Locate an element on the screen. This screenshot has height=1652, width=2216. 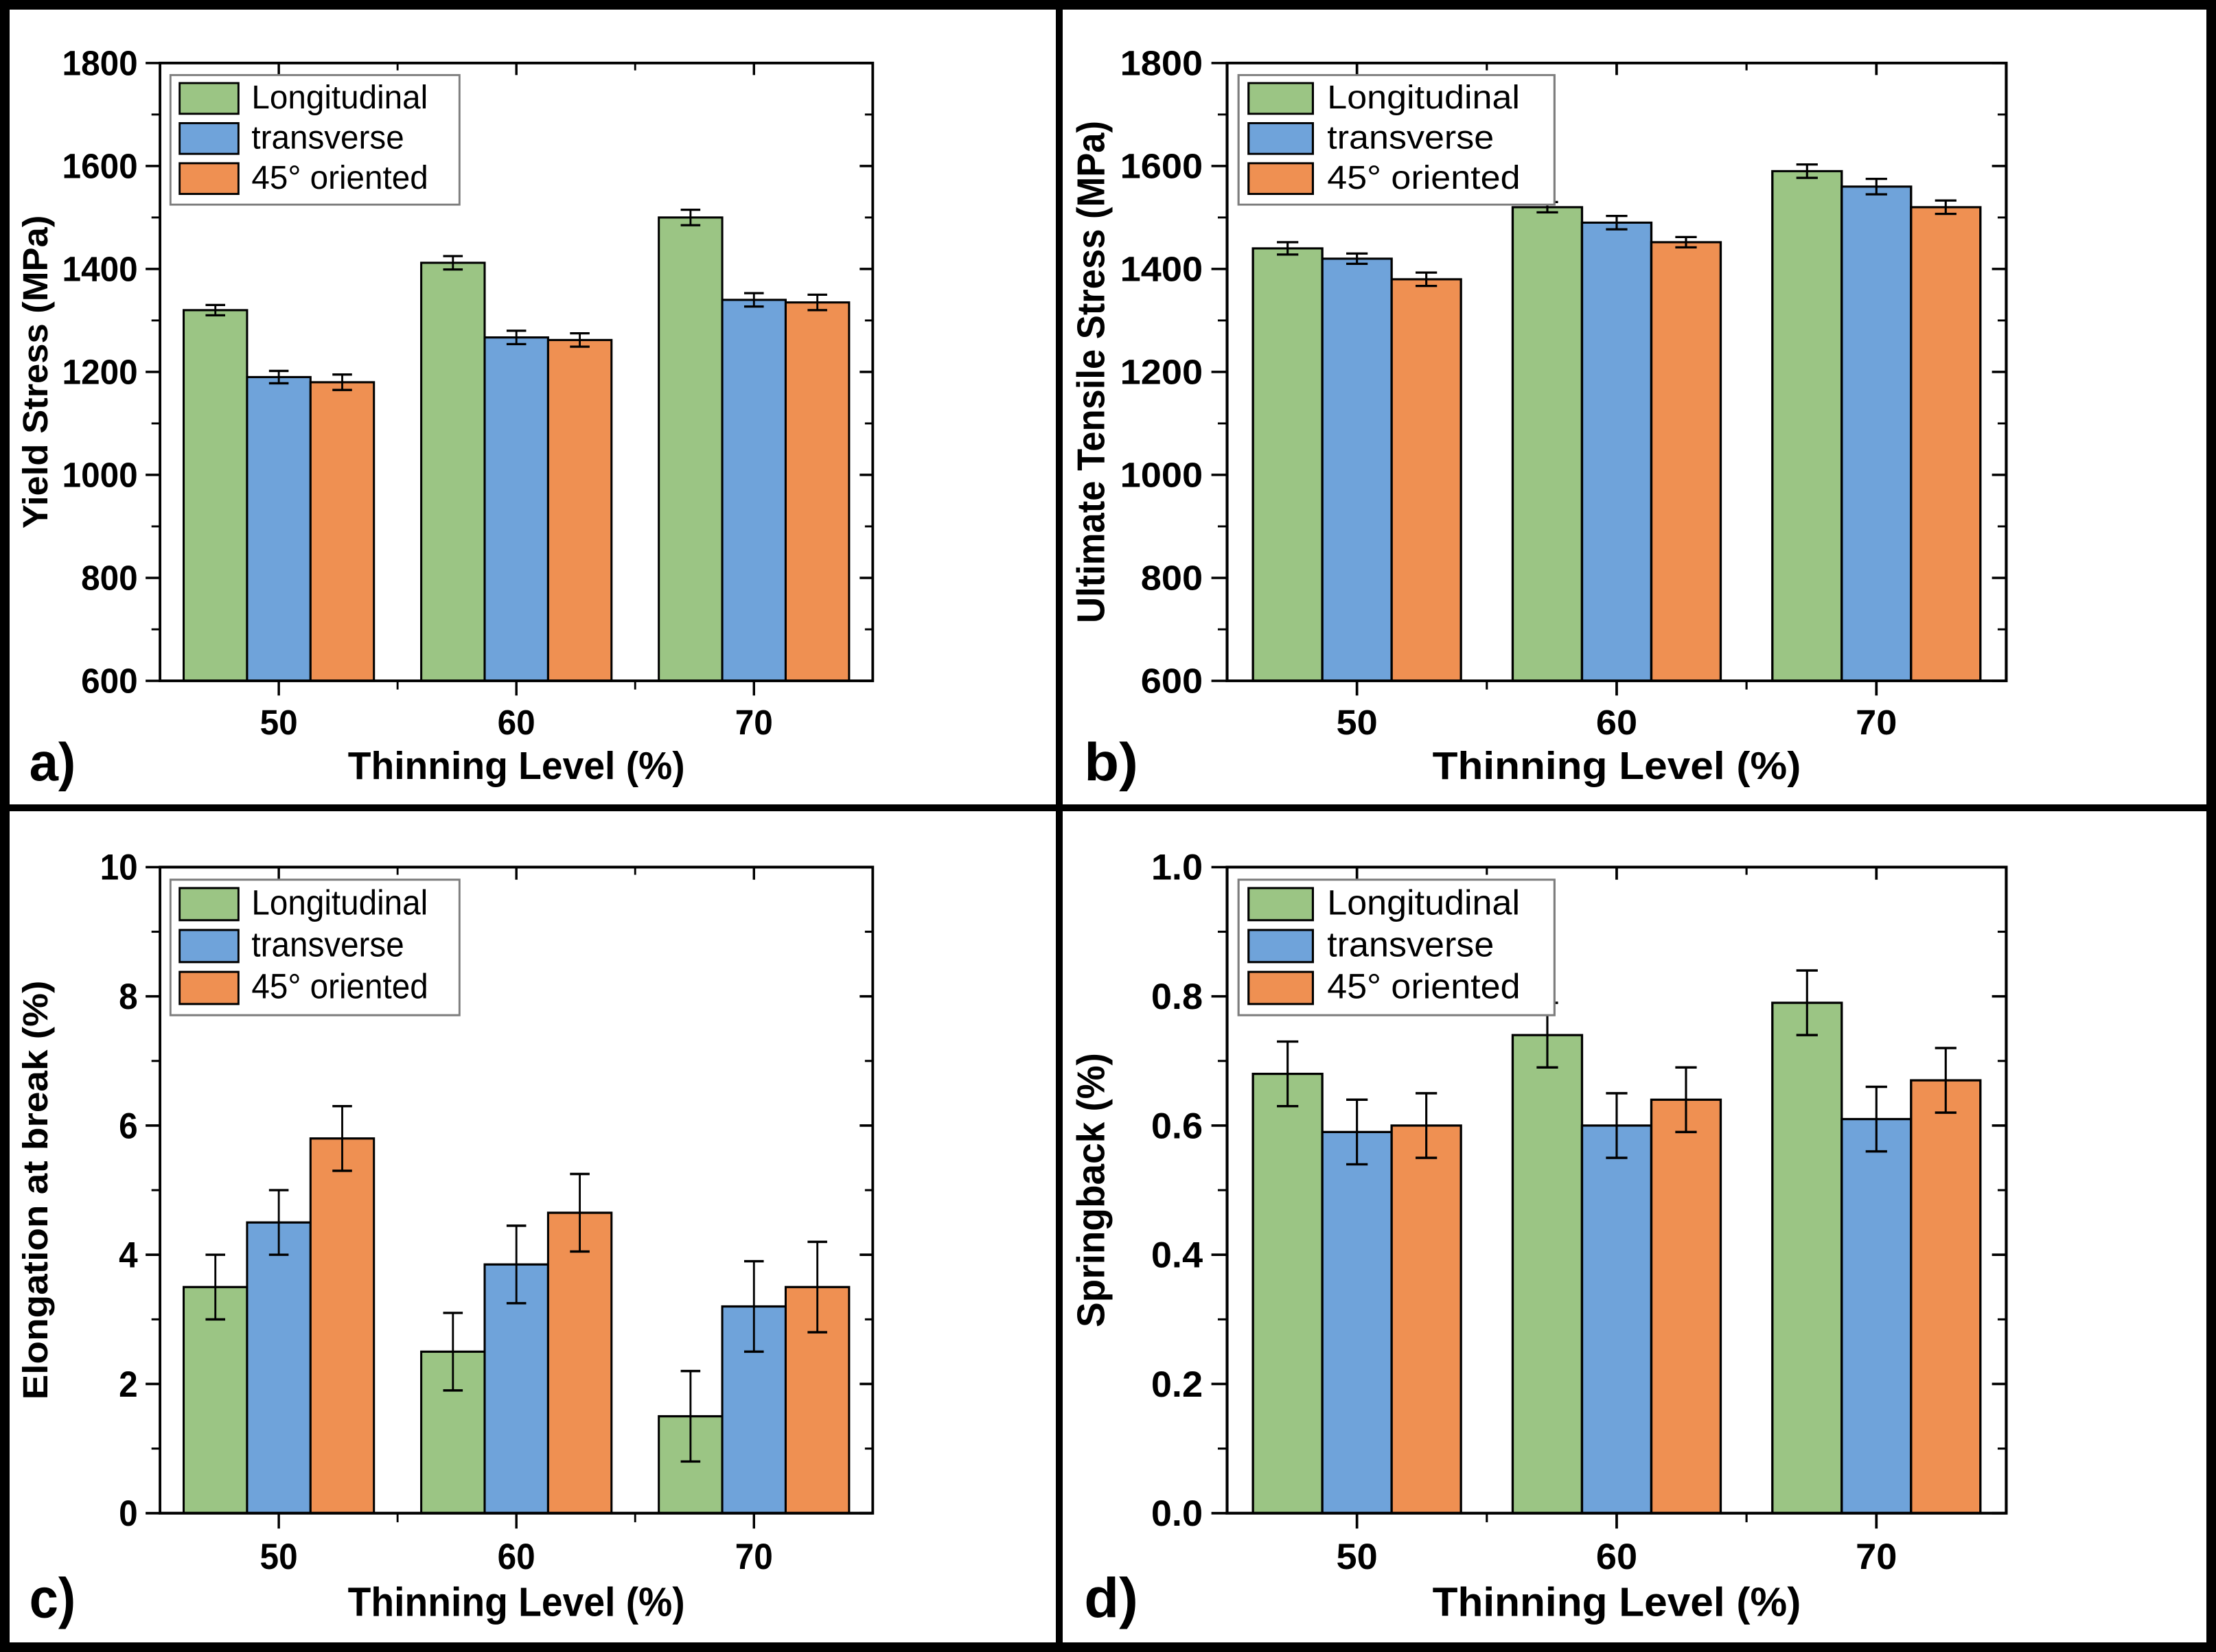
y-tick-label: 0 is located at coordinates (128, 1513).